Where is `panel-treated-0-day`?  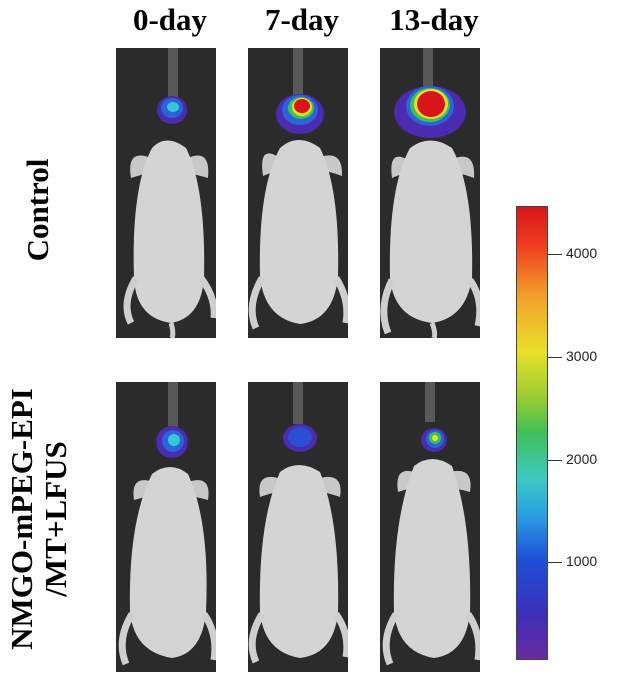 panel-treated-0-day is located at coordinates (166, 527).